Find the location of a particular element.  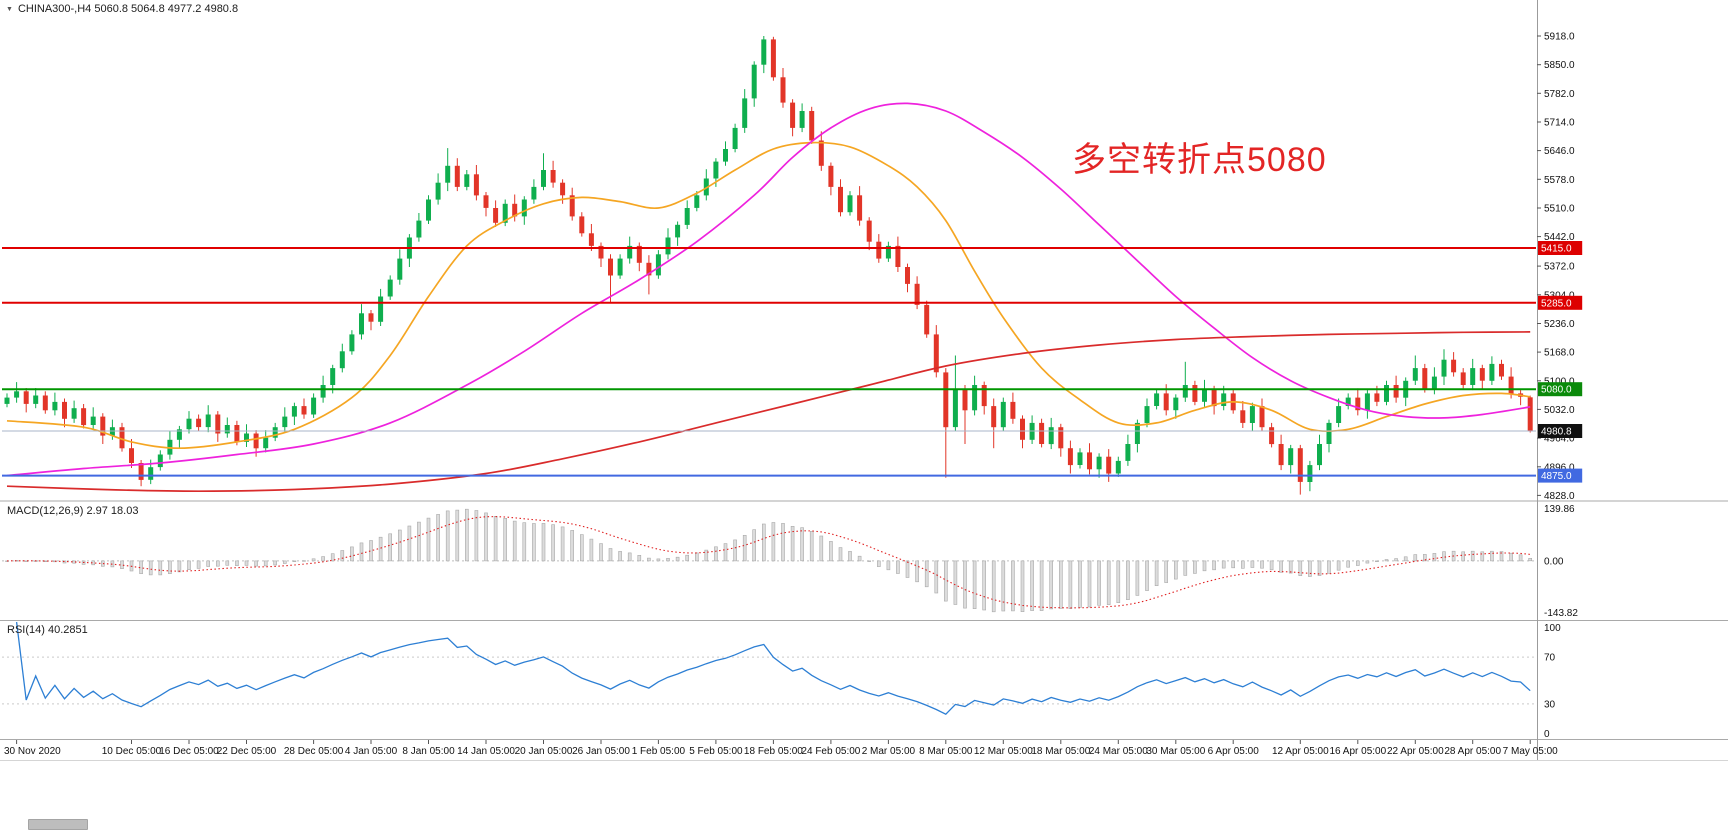

svg-text: 5510.0 is located at coordinates (1559, 209).